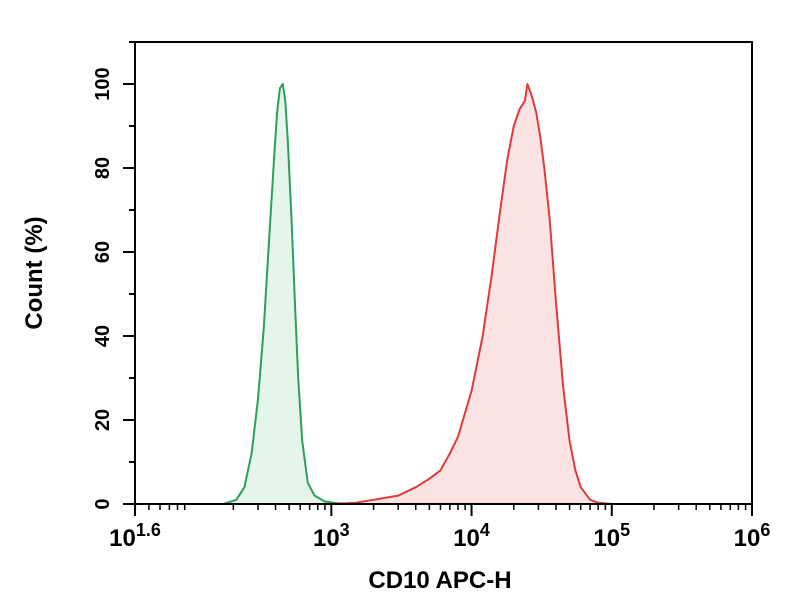  What do you see at coordinates (103, 168) in the screenshot?
I see `y-tick-label-80: 80` at bounding box center [103, 168].